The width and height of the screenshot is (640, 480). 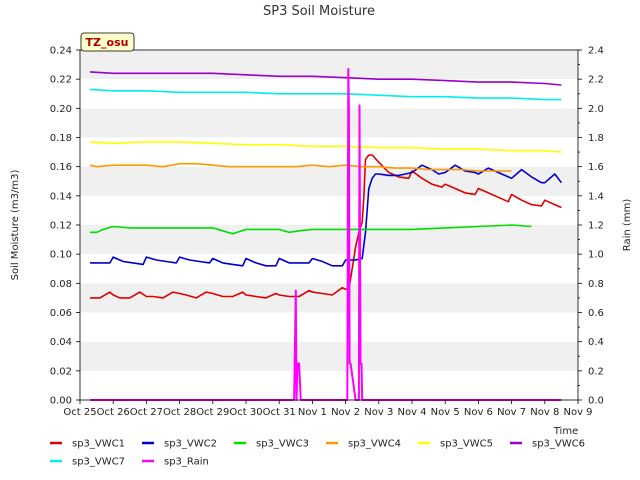 I want to click on y-tick-label: 0.02, so click(x=61, y=371).